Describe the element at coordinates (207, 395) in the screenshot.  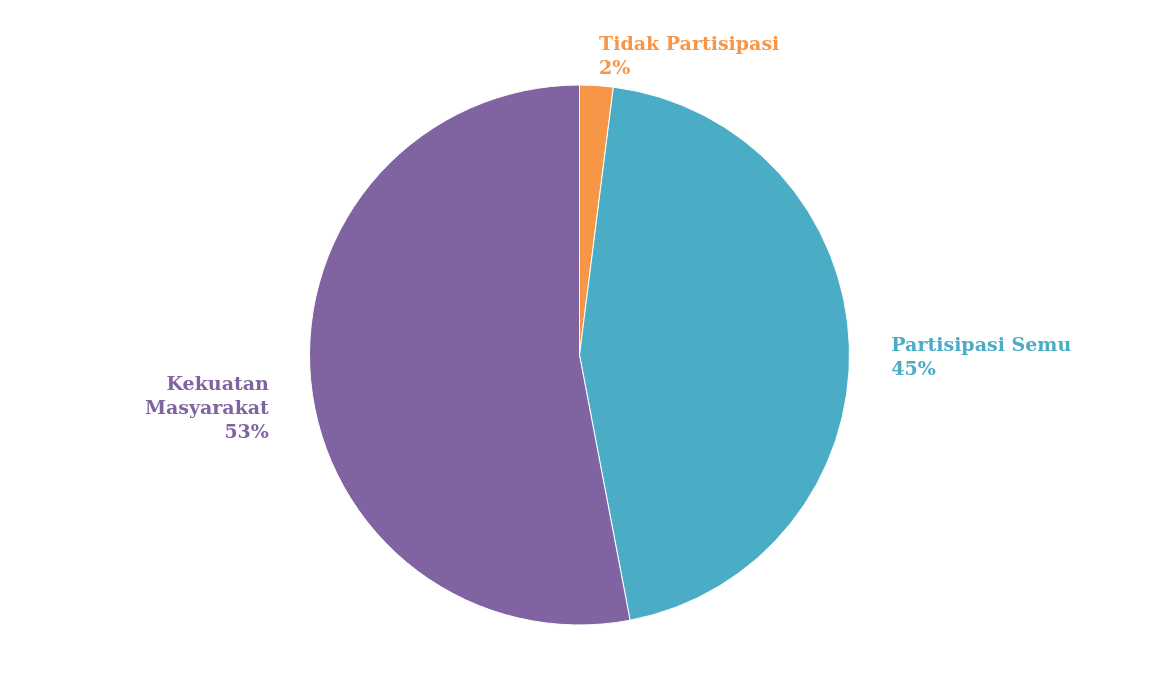
I see `slice-label: Kekuatan Masyarakat` at that location.